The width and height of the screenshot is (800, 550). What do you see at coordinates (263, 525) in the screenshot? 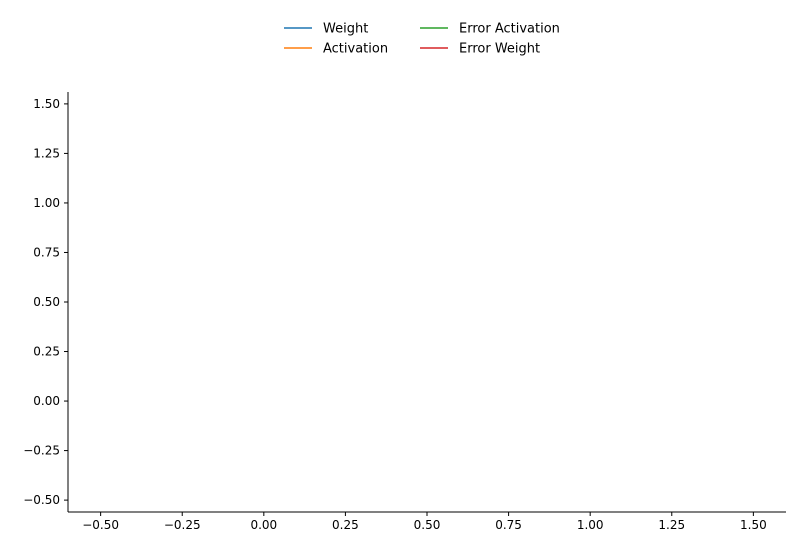
I see `x-tick-label: 0.00` at bounding box center [263, 525].